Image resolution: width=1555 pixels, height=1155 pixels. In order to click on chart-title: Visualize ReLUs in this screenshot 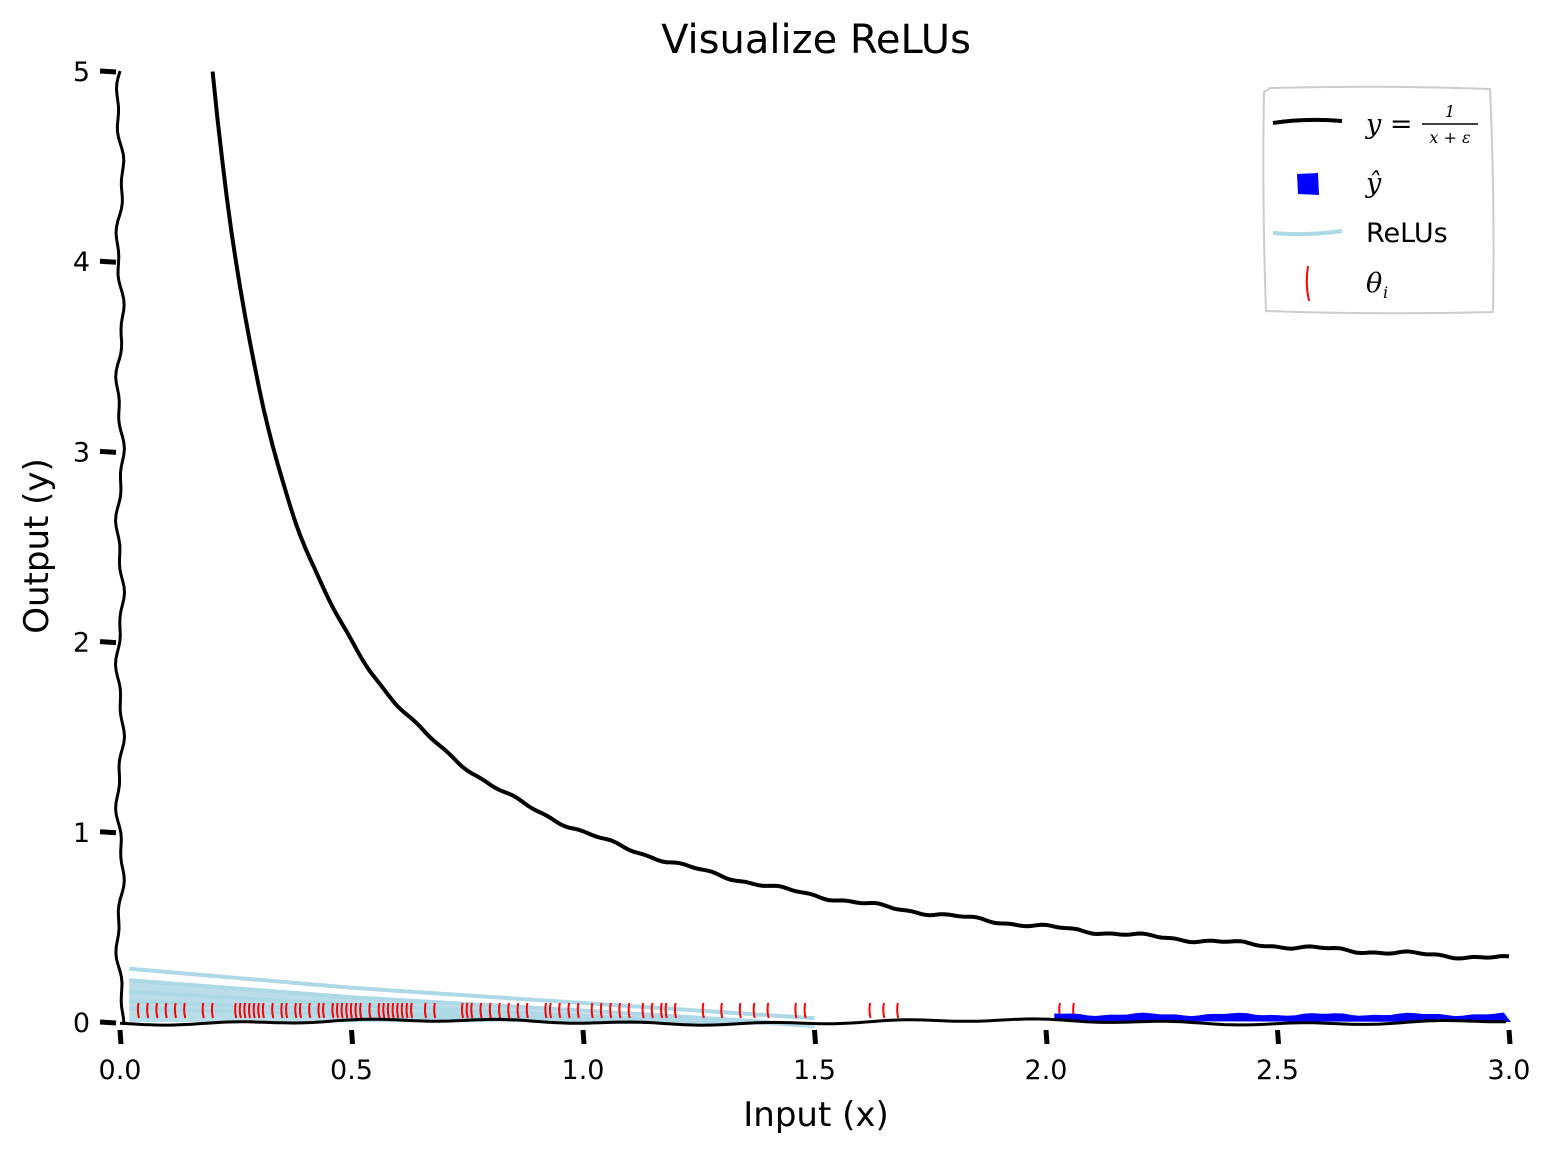, I will do `click(816, 40)`.